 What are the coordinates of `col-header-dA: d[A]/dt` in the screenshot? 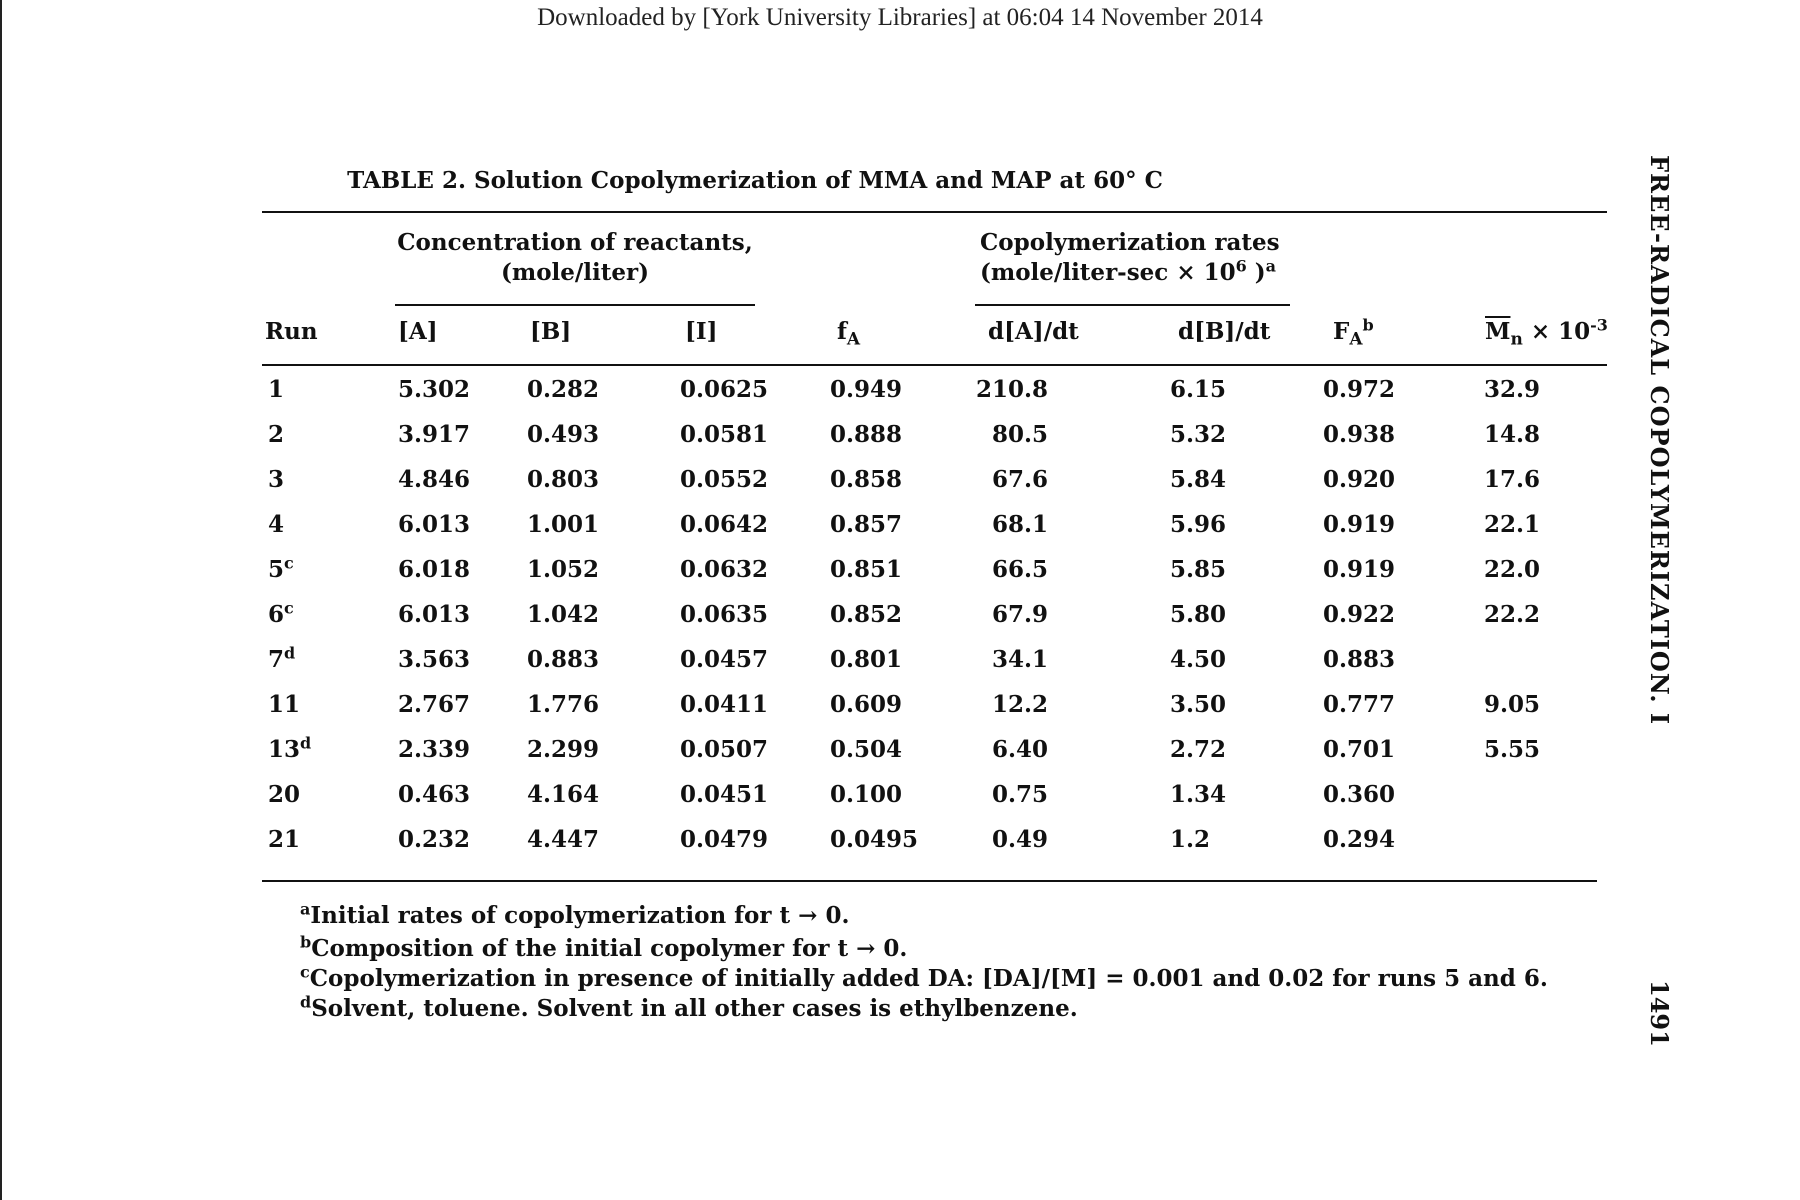 It's located at (1033, 331).